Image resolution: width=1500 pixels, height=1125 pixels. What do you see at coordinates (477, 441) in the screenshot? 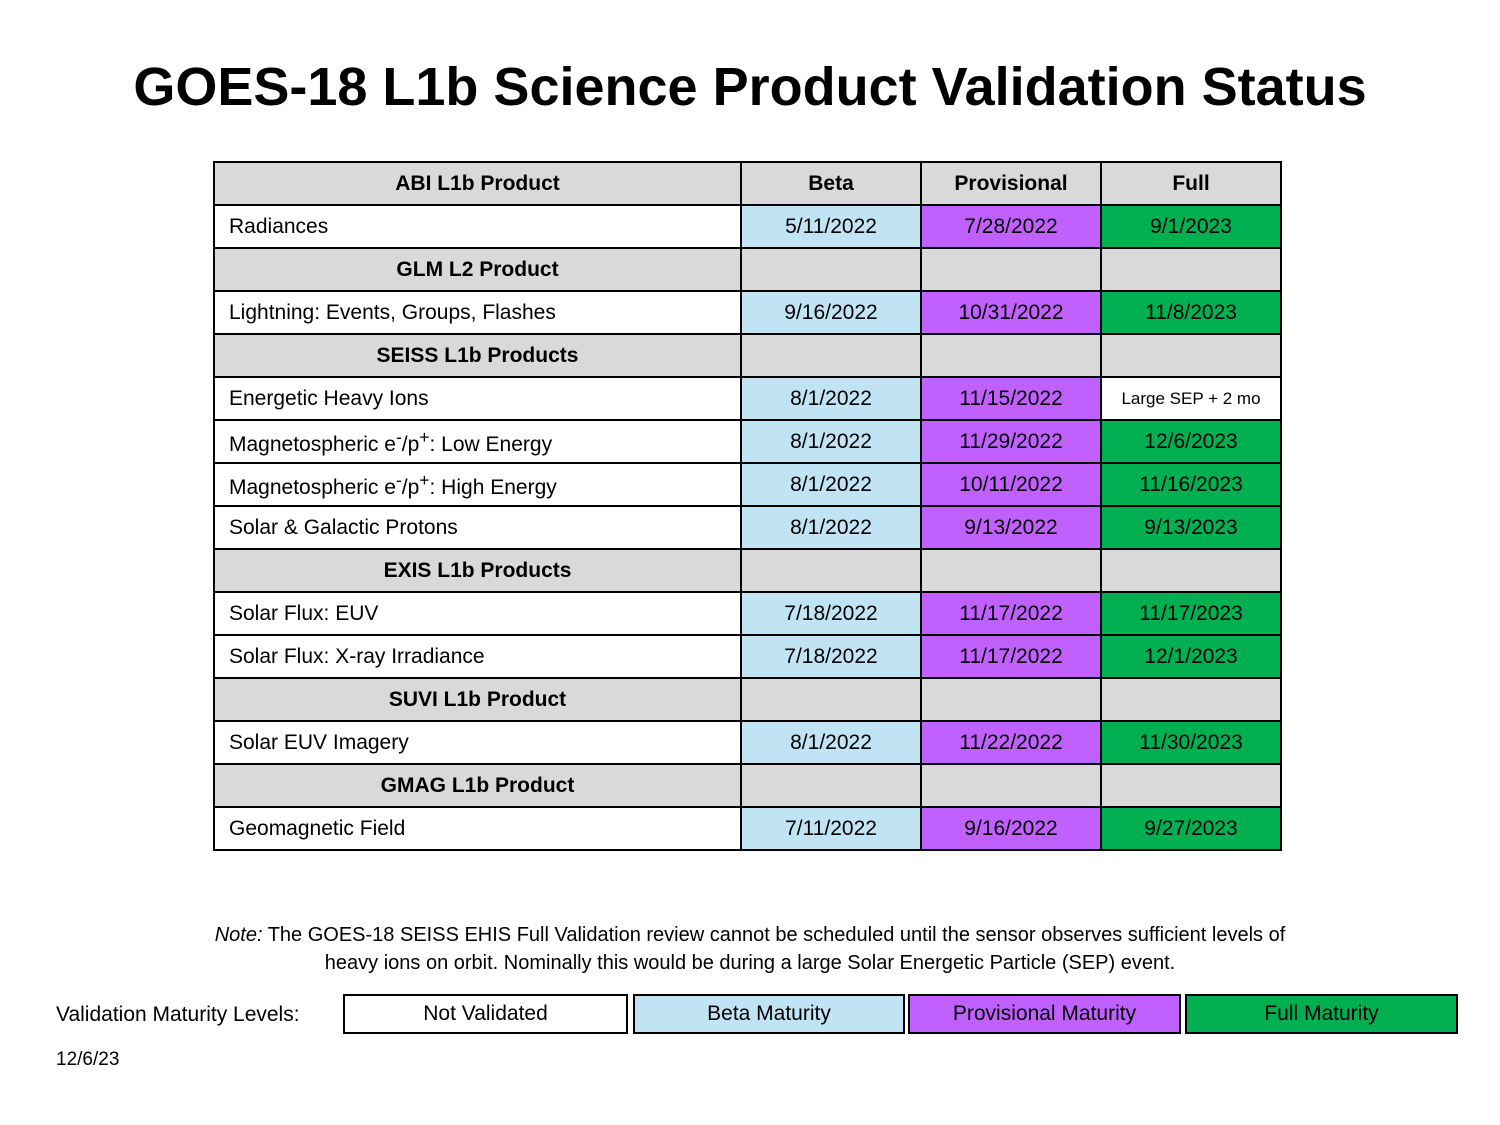
I see `product-name: Magnetospheric e-/p+: Low Energy` at bounding box center [477, 441].